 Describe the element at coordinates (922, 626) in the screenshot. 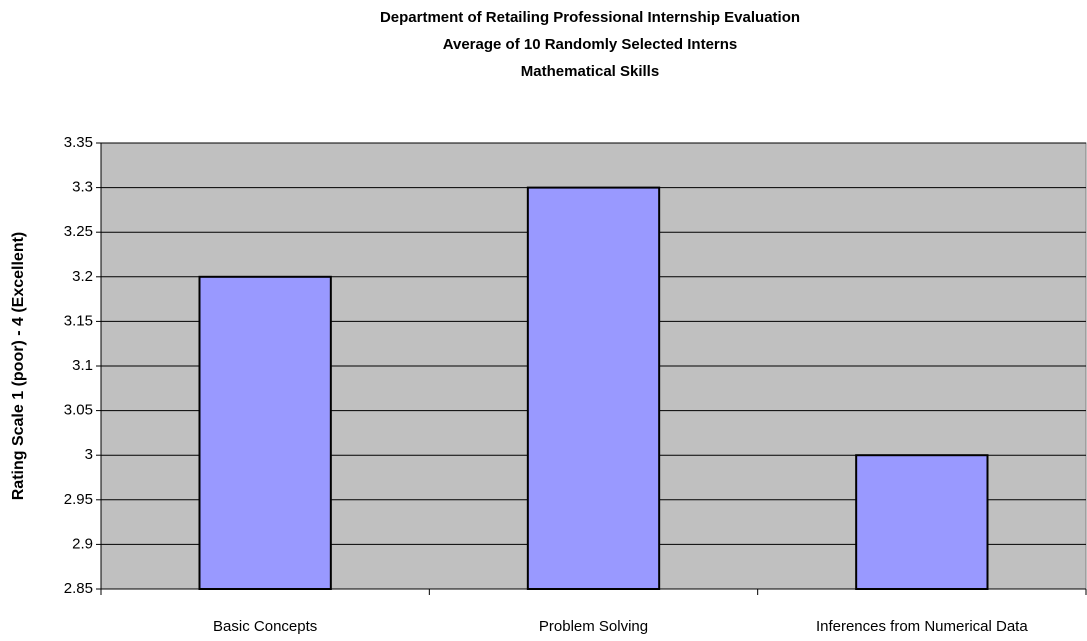

I see `x-tick-label: Inferences from Numerical Data` at that location.